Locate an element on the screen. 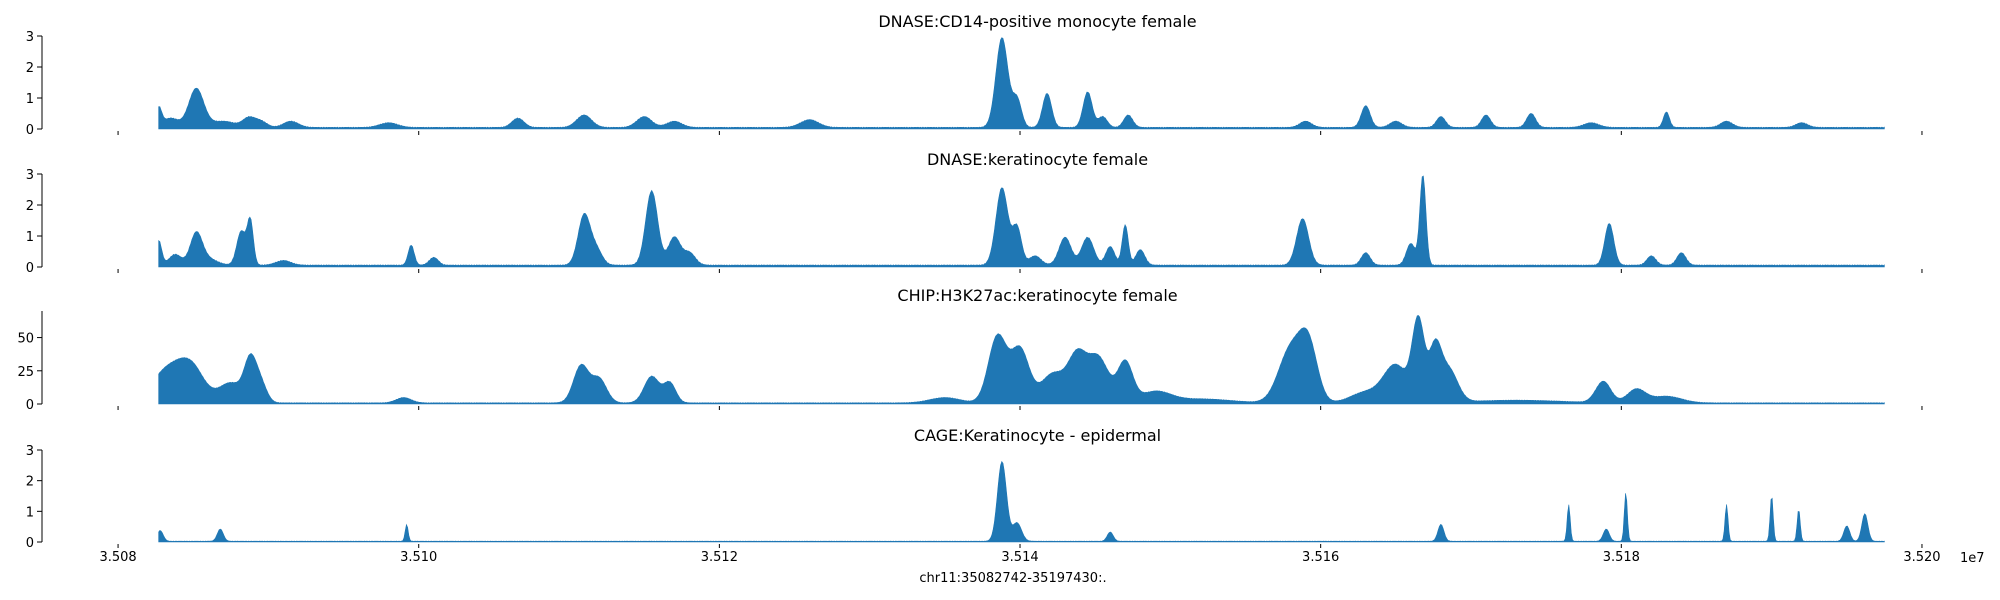 The width and height of the screenshot is (2000, 600). x-tick-label: 3.514 is located at coordinates (1019, 557).